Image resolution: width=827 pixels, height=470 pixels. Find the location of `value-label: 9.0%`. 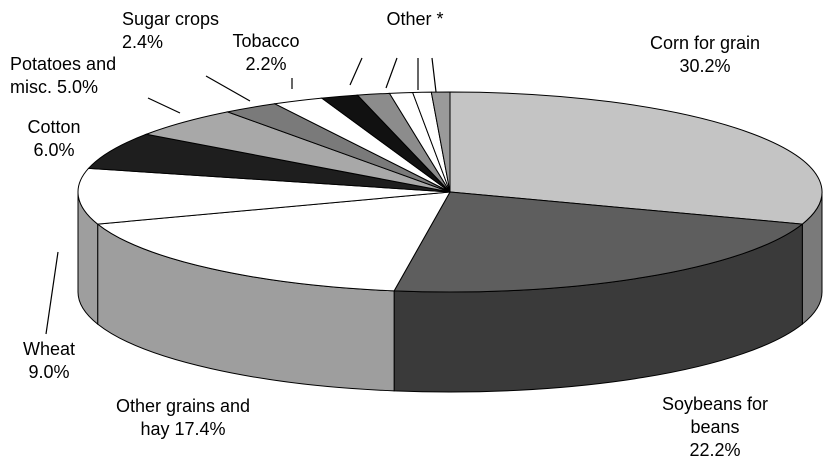

value-label: 9.0% is located at coordinates (49, 372).